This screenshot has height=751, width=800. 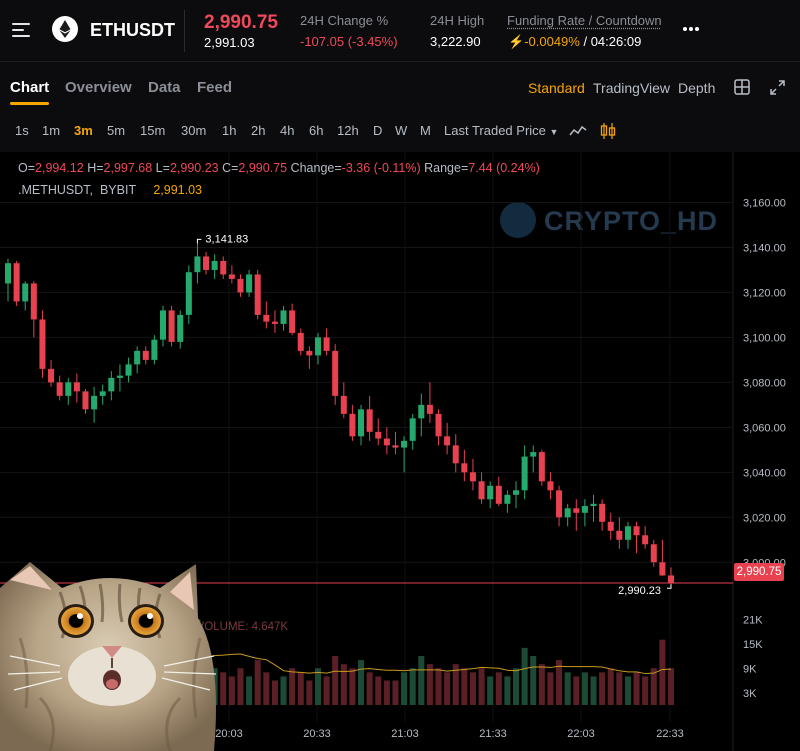 What do you see at coordinates (287, 130) in the screenshot?
I see `interval-4h: 4h` at bounding box center [287, 130].